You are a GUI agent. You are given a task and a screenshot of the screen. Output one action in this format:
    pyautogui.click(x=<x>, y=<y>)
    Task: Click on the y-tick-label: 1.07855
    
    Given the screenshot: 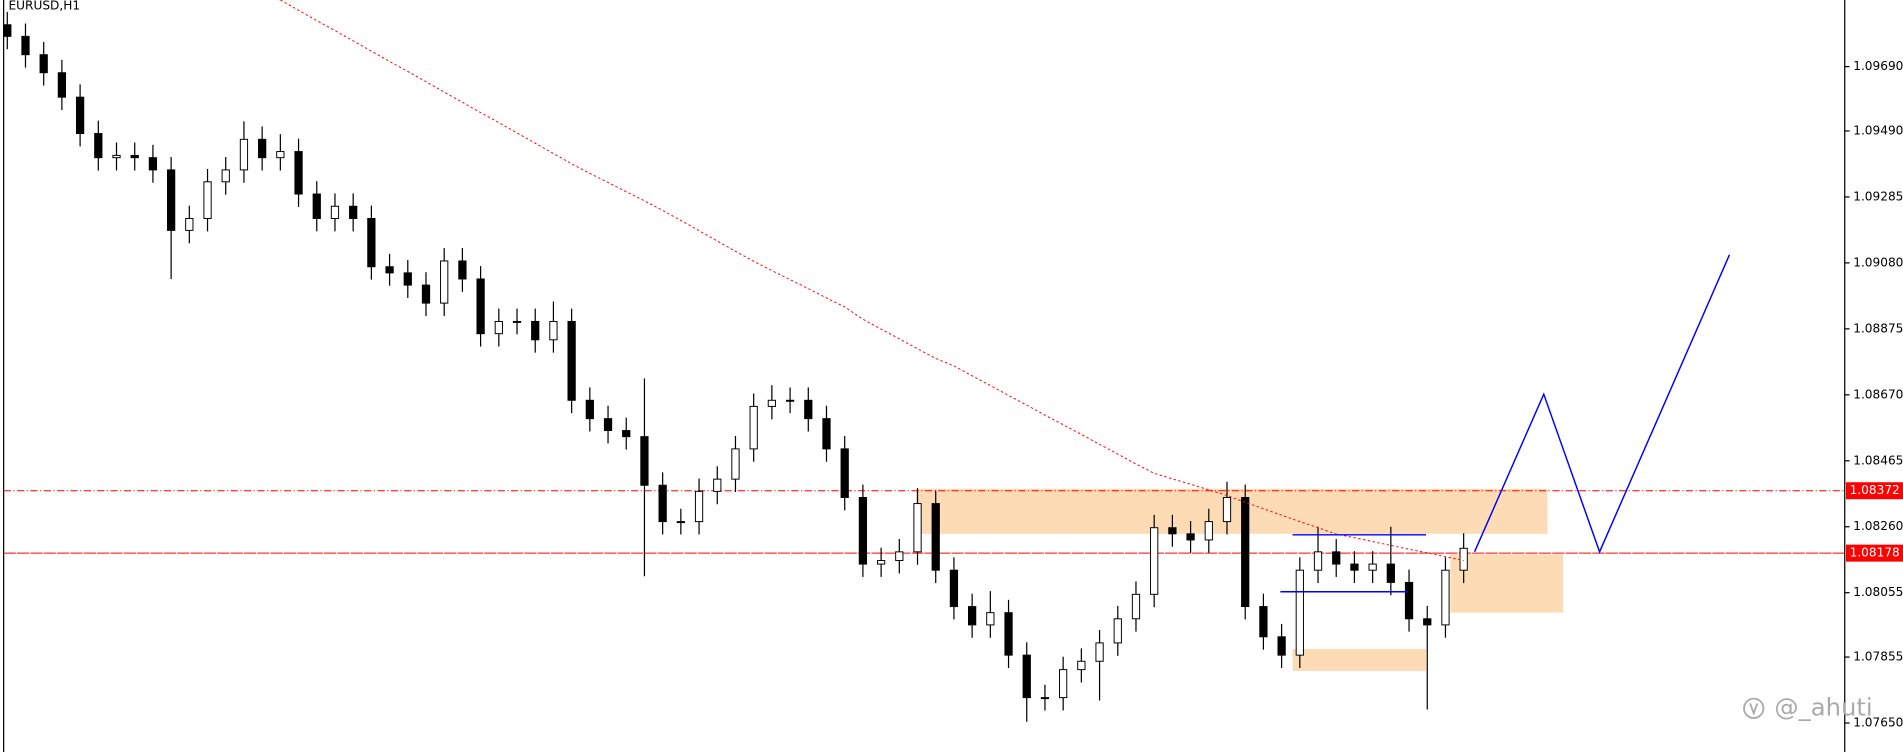 What is the action you would take?
    pyautogui.click(x=1878, y=657)
    